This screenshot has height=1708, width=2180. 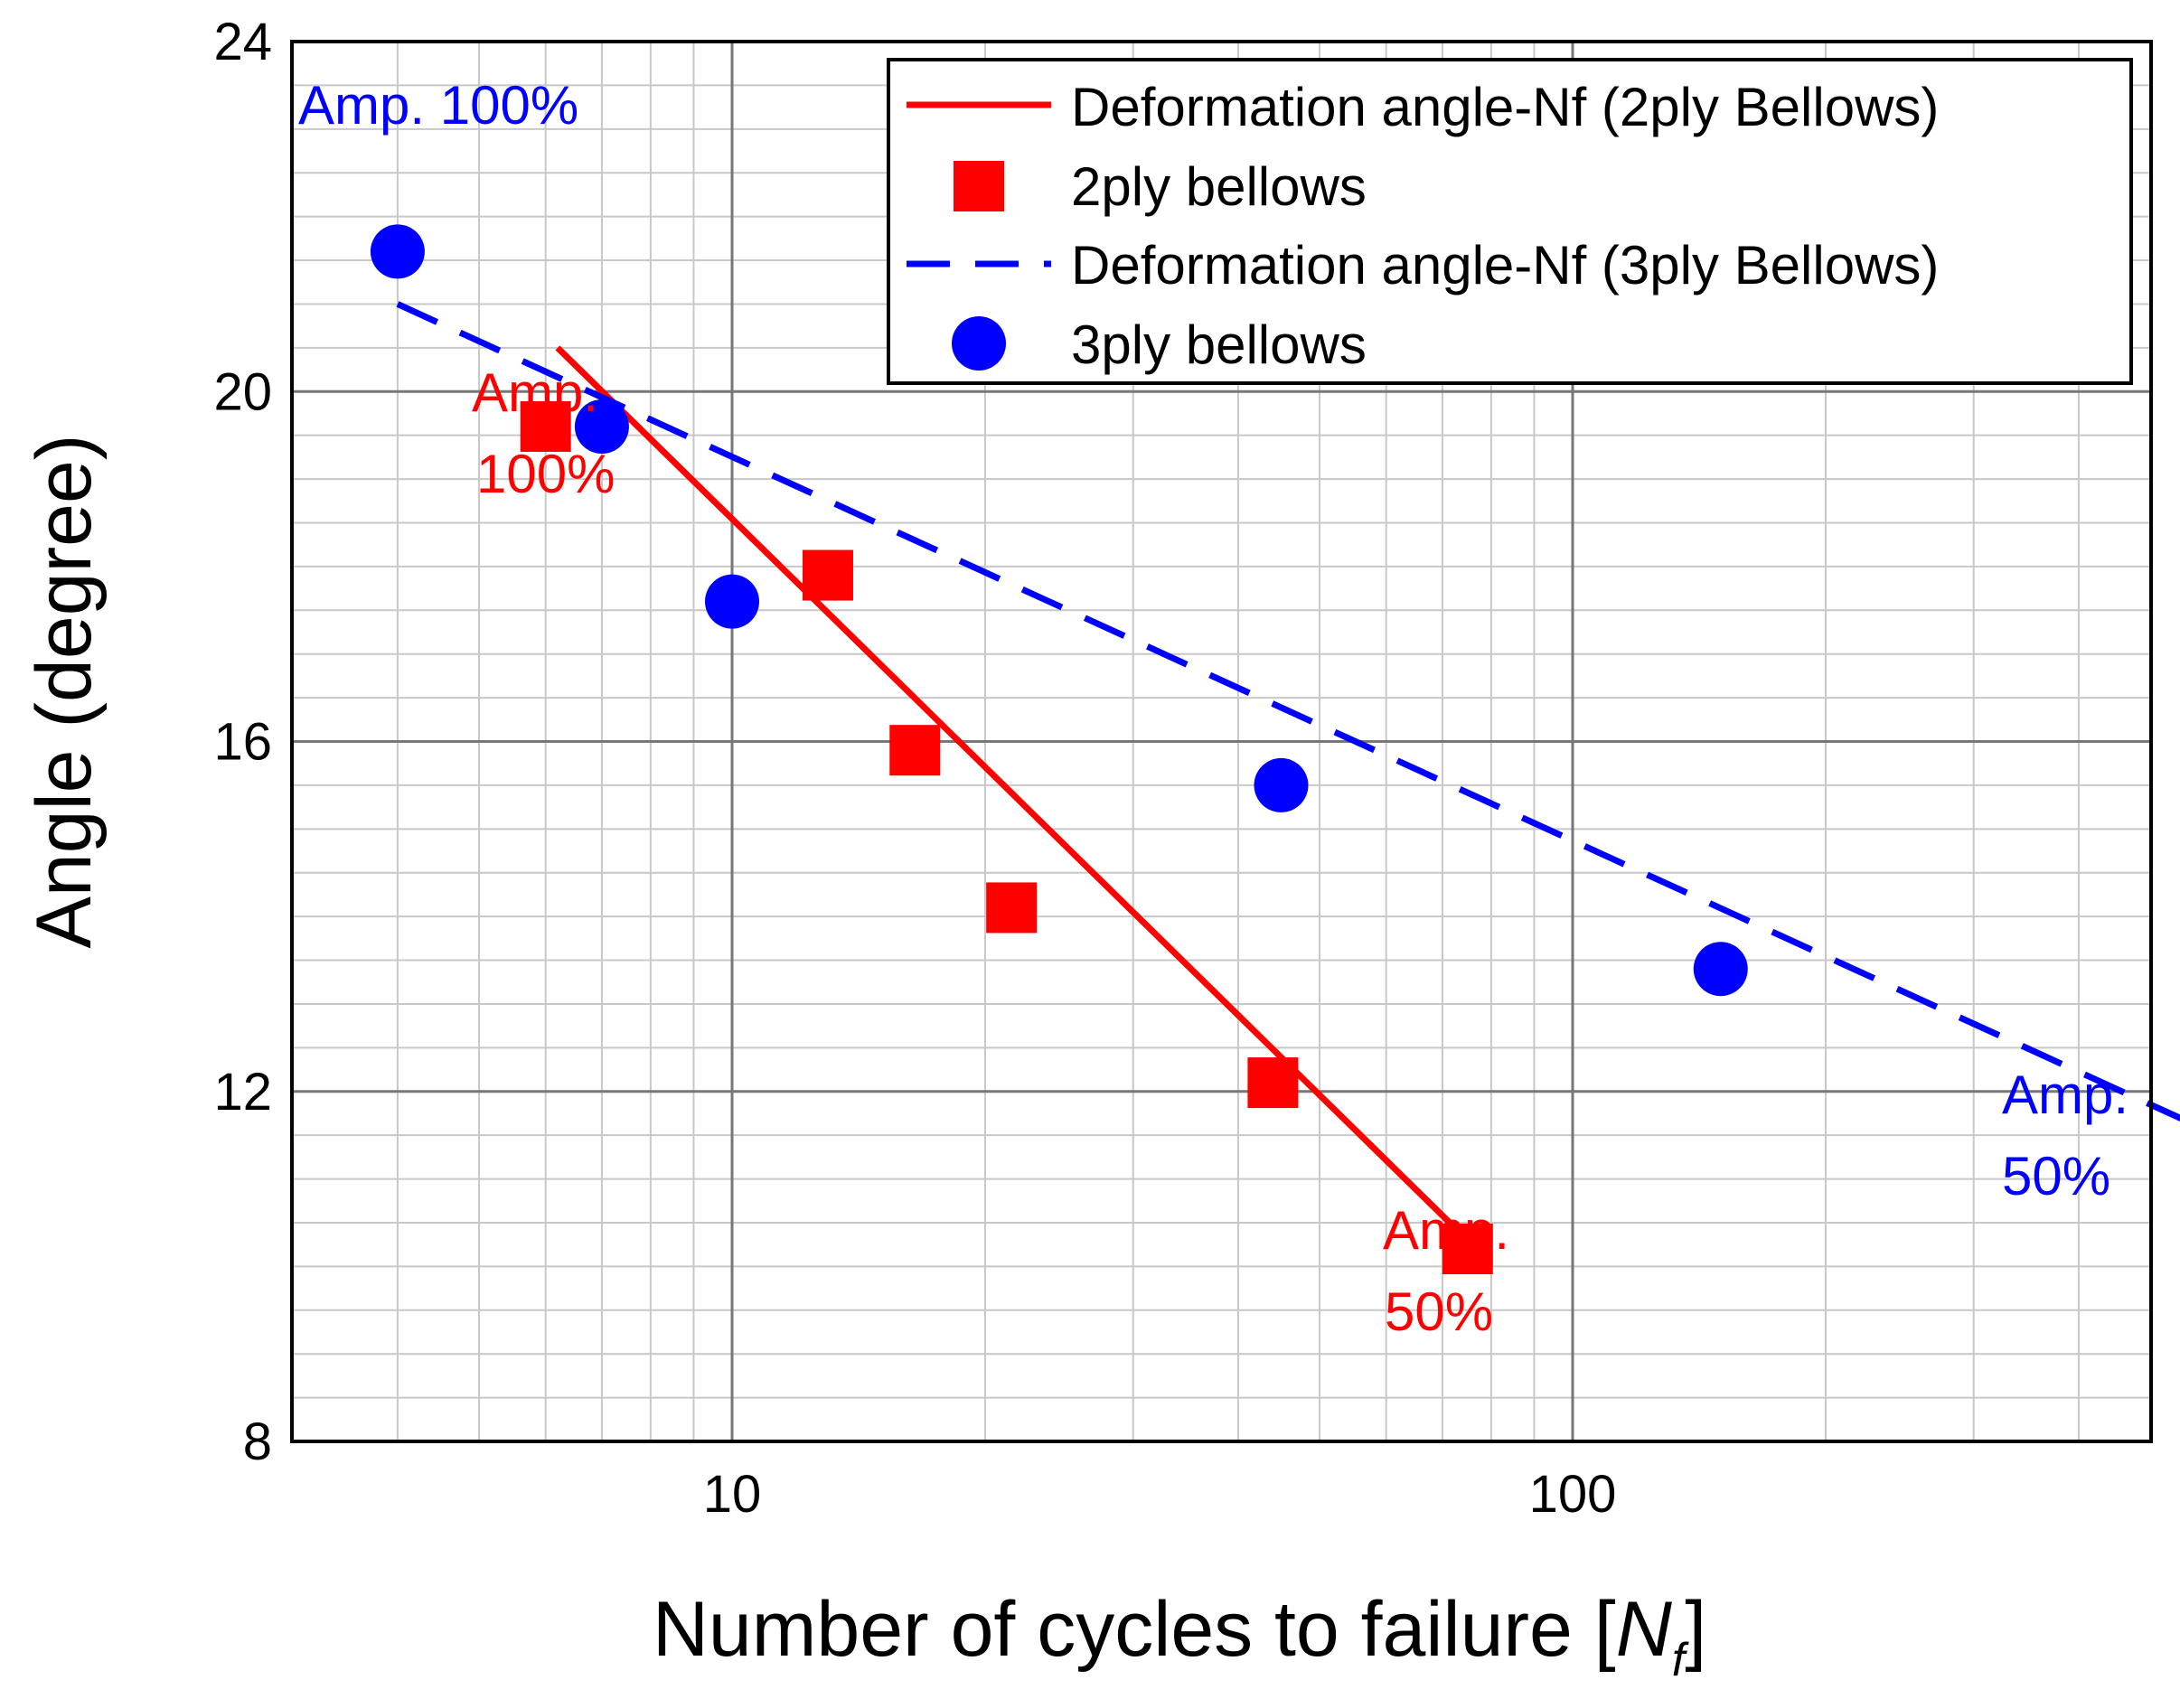 I want to click on legend-swatch-2ply-marker, so click(x=979, y=186).